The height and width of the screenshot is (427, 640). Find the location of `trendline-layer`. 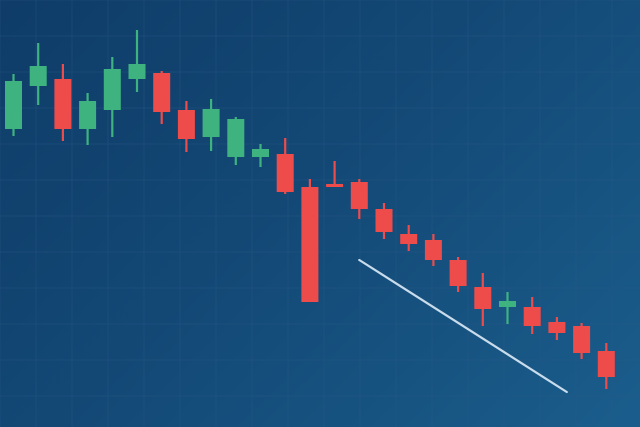

trendline-layer is located at coordinates (463, 326).